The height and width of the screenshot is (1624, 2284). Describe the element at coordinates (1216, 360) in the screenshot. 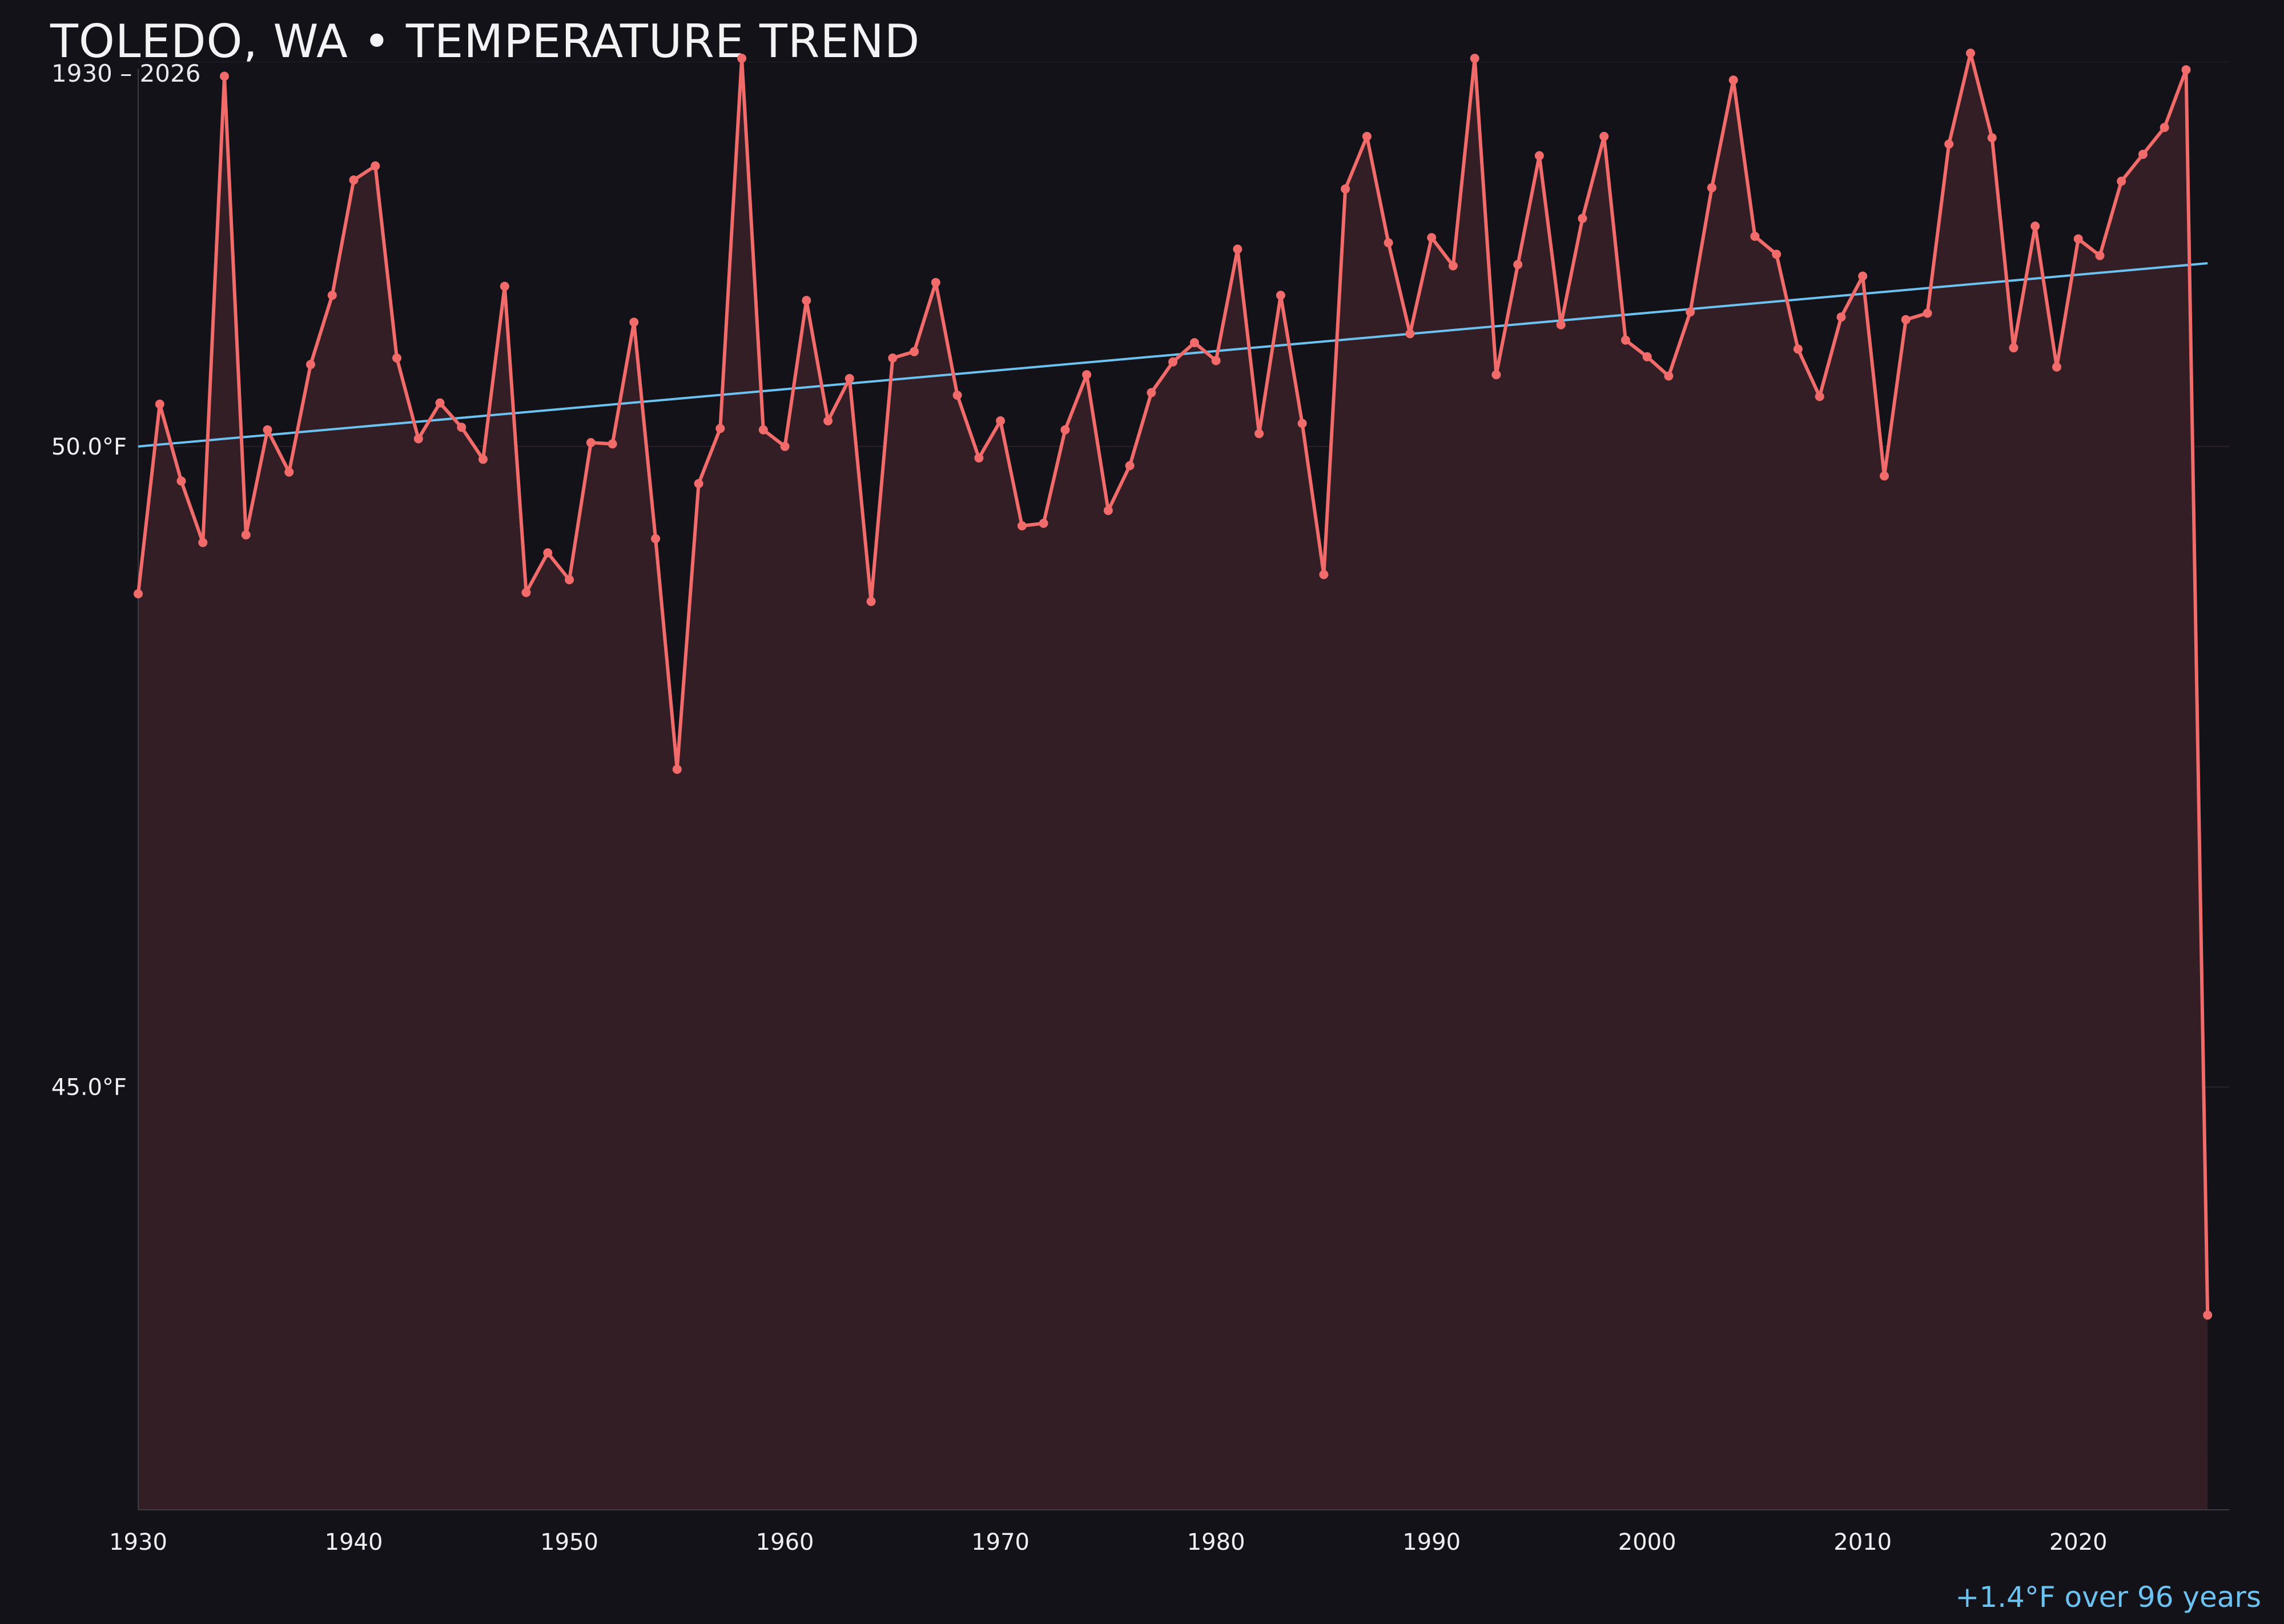

I see `data-point-1980` at that location.